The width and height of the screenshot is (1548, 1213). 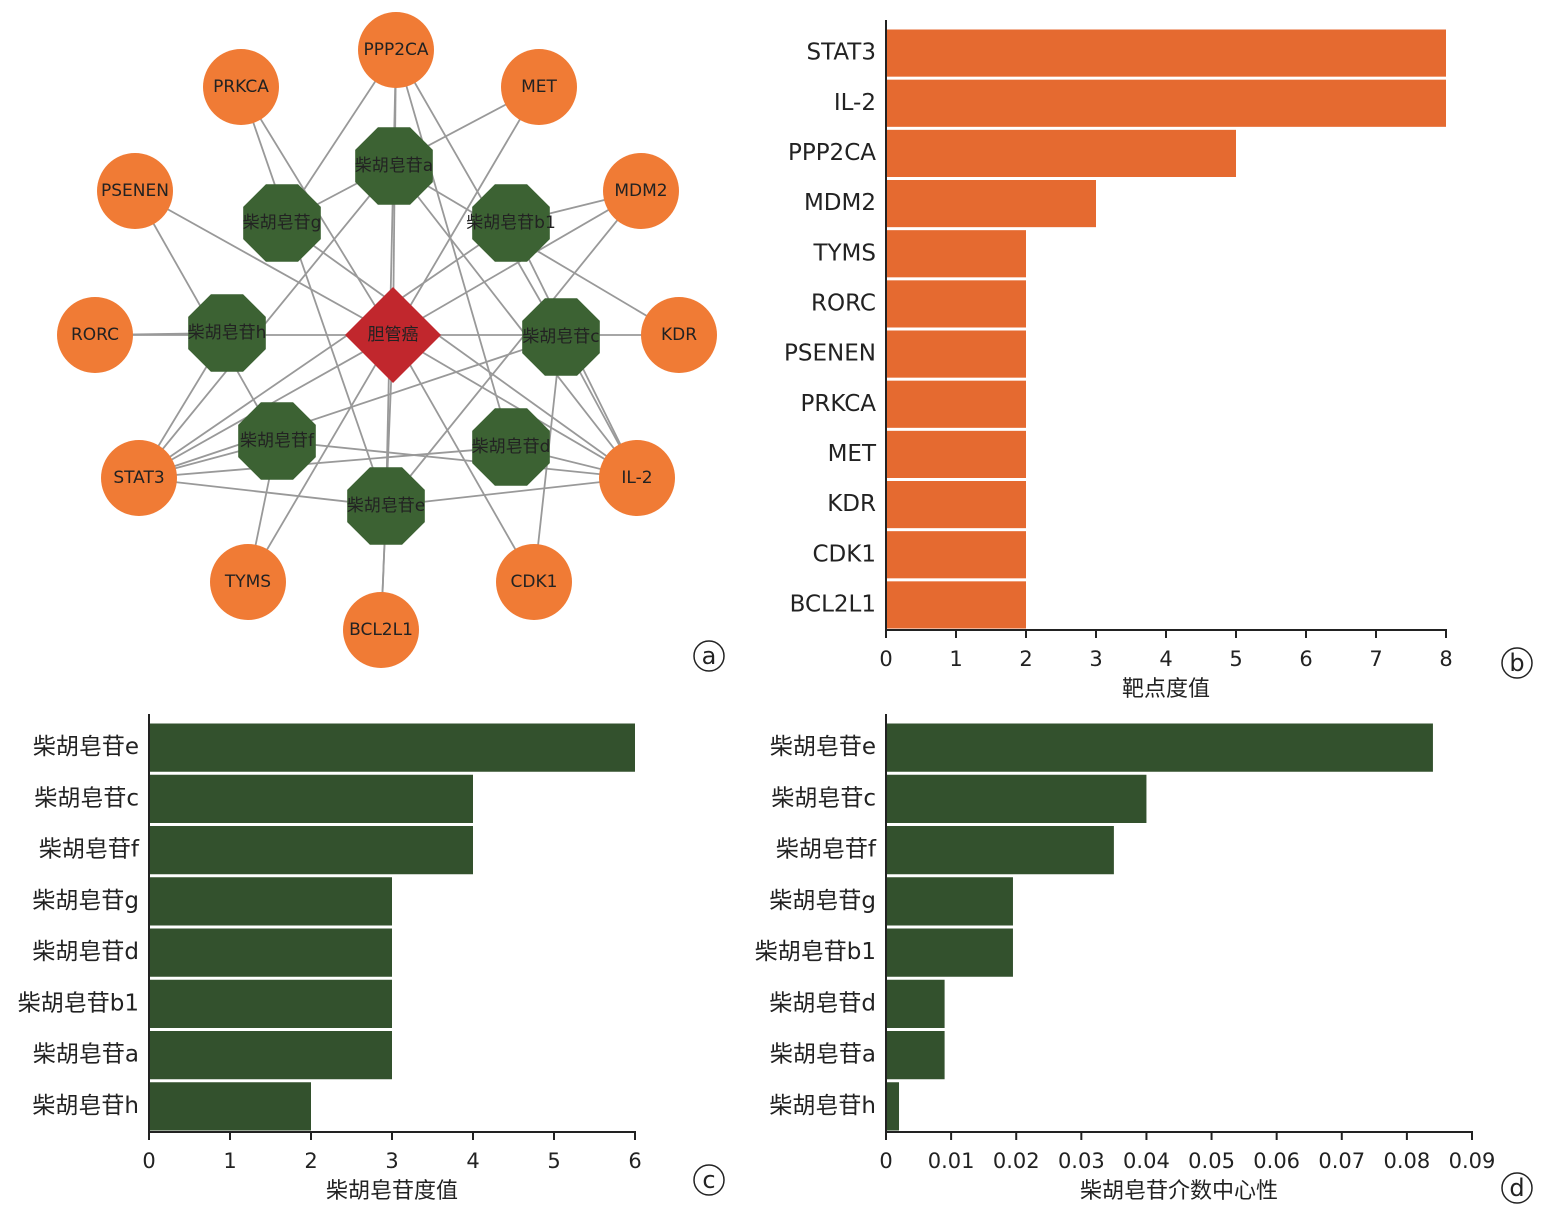 I want to click on node-label: KDR, so click(x=679, y=335).